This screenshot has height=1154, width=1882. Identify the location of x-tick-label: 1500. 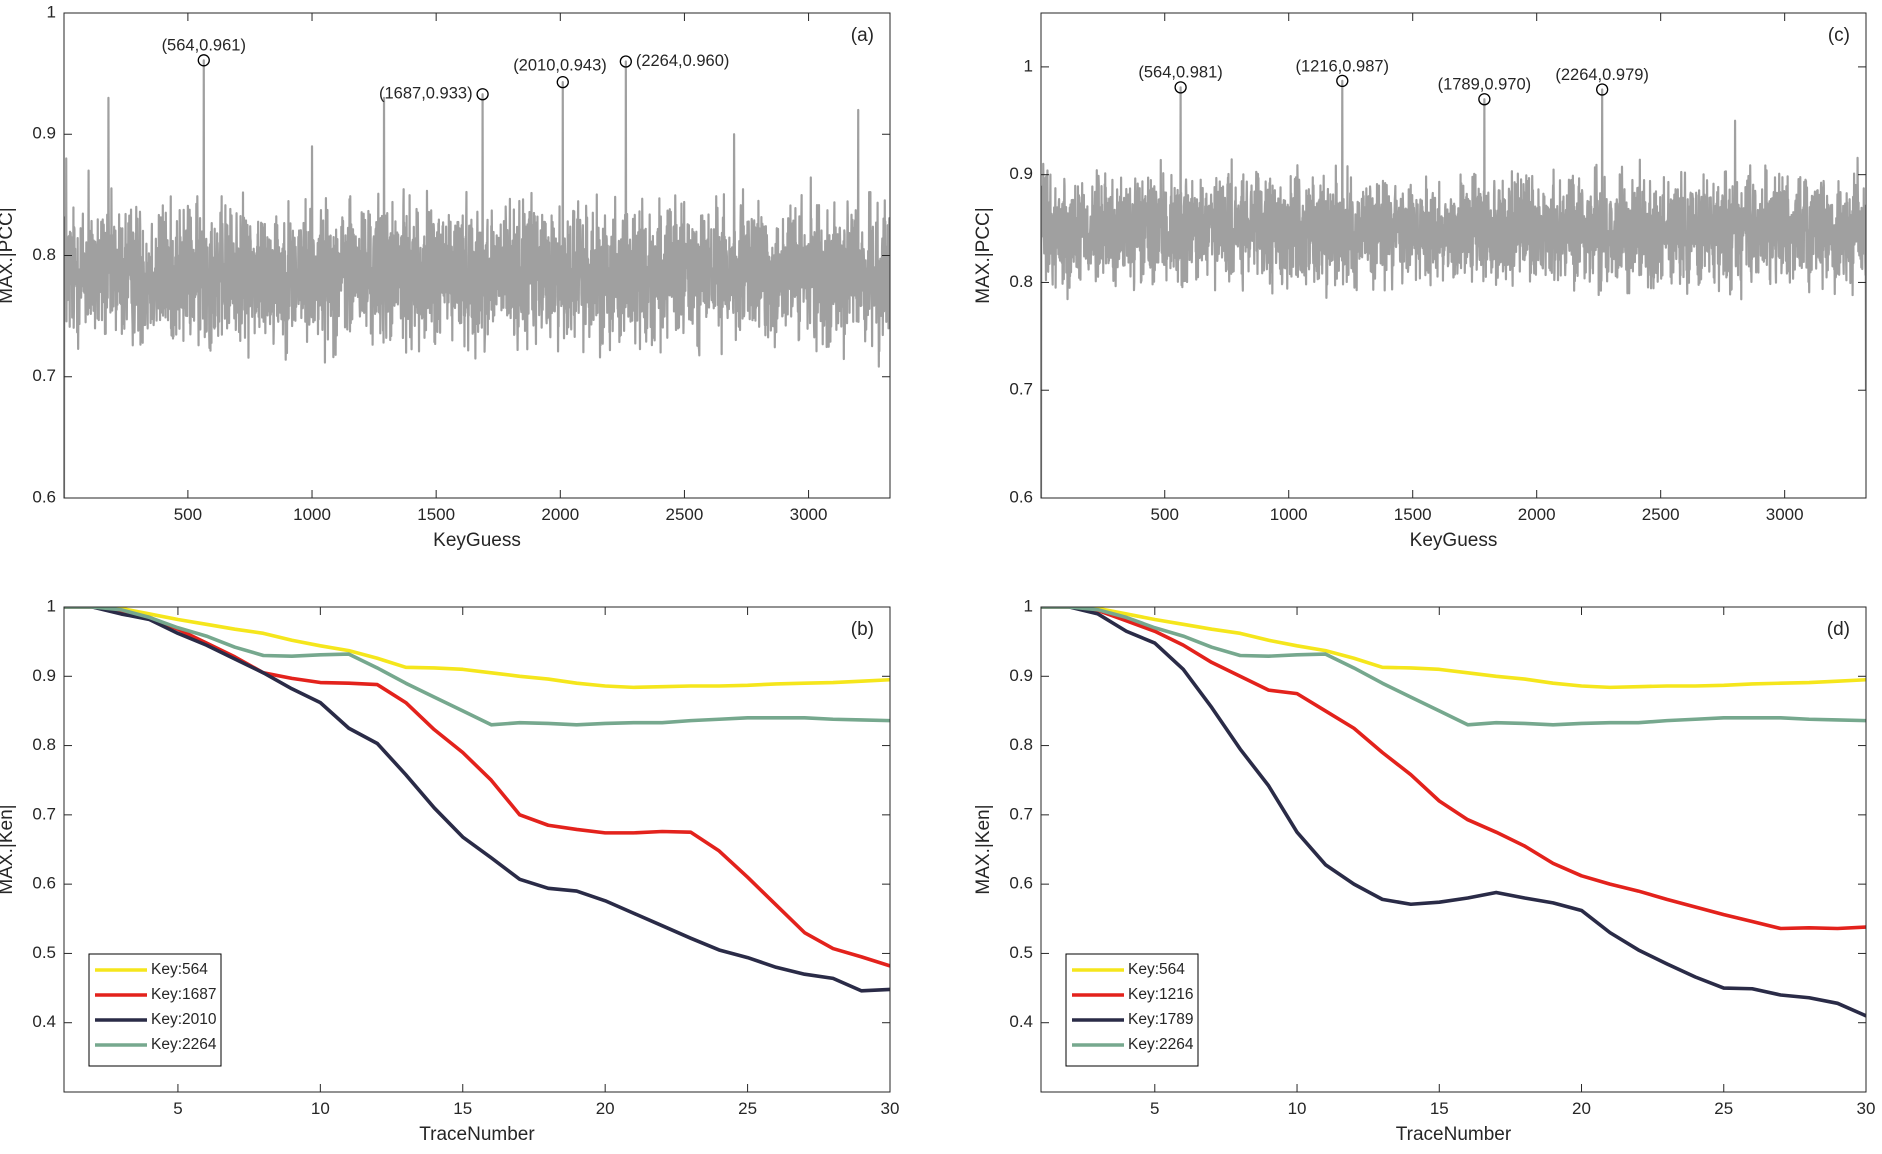
(436, 514).